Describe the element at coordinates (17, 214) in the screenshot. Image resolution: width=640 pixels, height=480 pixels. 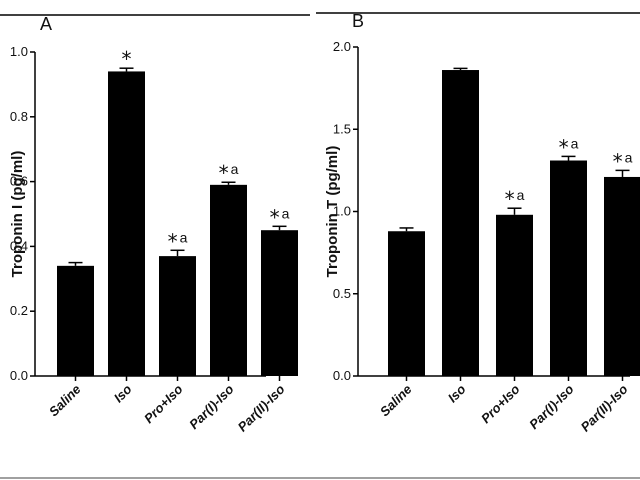
I see `y-axis-label: Troponin I (pg/ml)` at that location.